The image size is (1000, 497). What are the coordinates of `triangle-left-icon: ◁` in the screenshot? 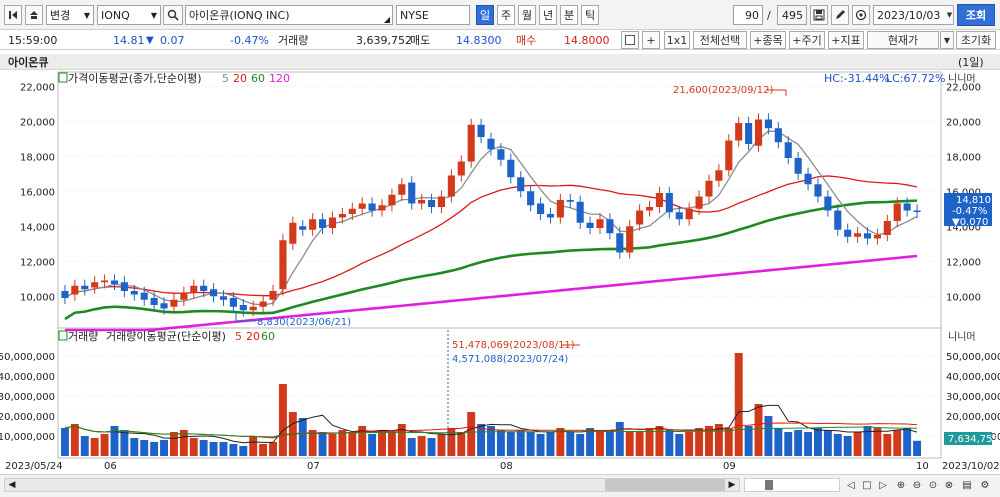 It's located at (851, 485).